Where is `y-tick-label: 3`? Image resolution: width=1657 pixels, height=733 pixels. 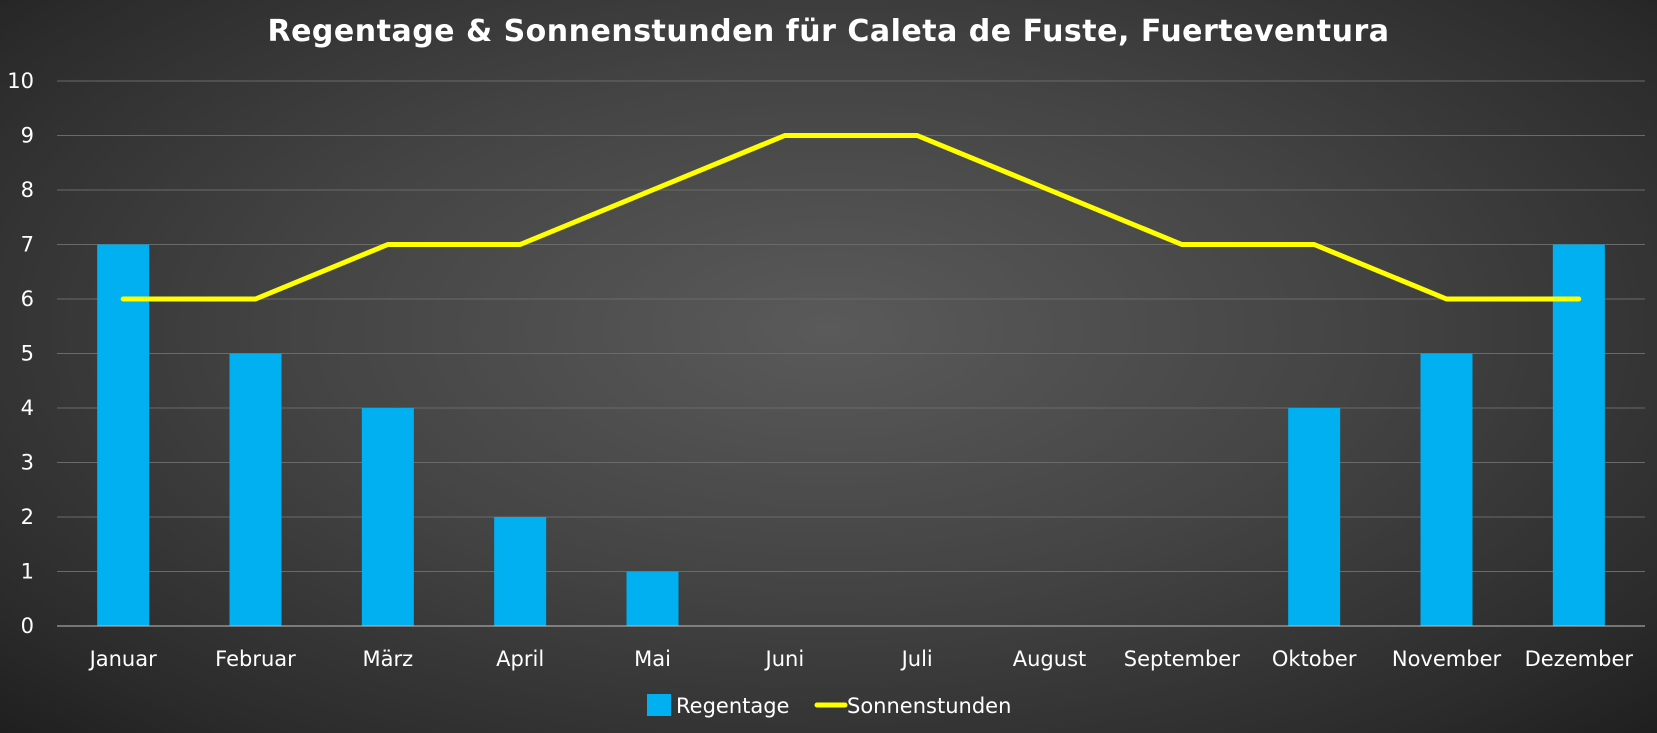
y-tick-label: 3 is located at coordinates (27, 463).